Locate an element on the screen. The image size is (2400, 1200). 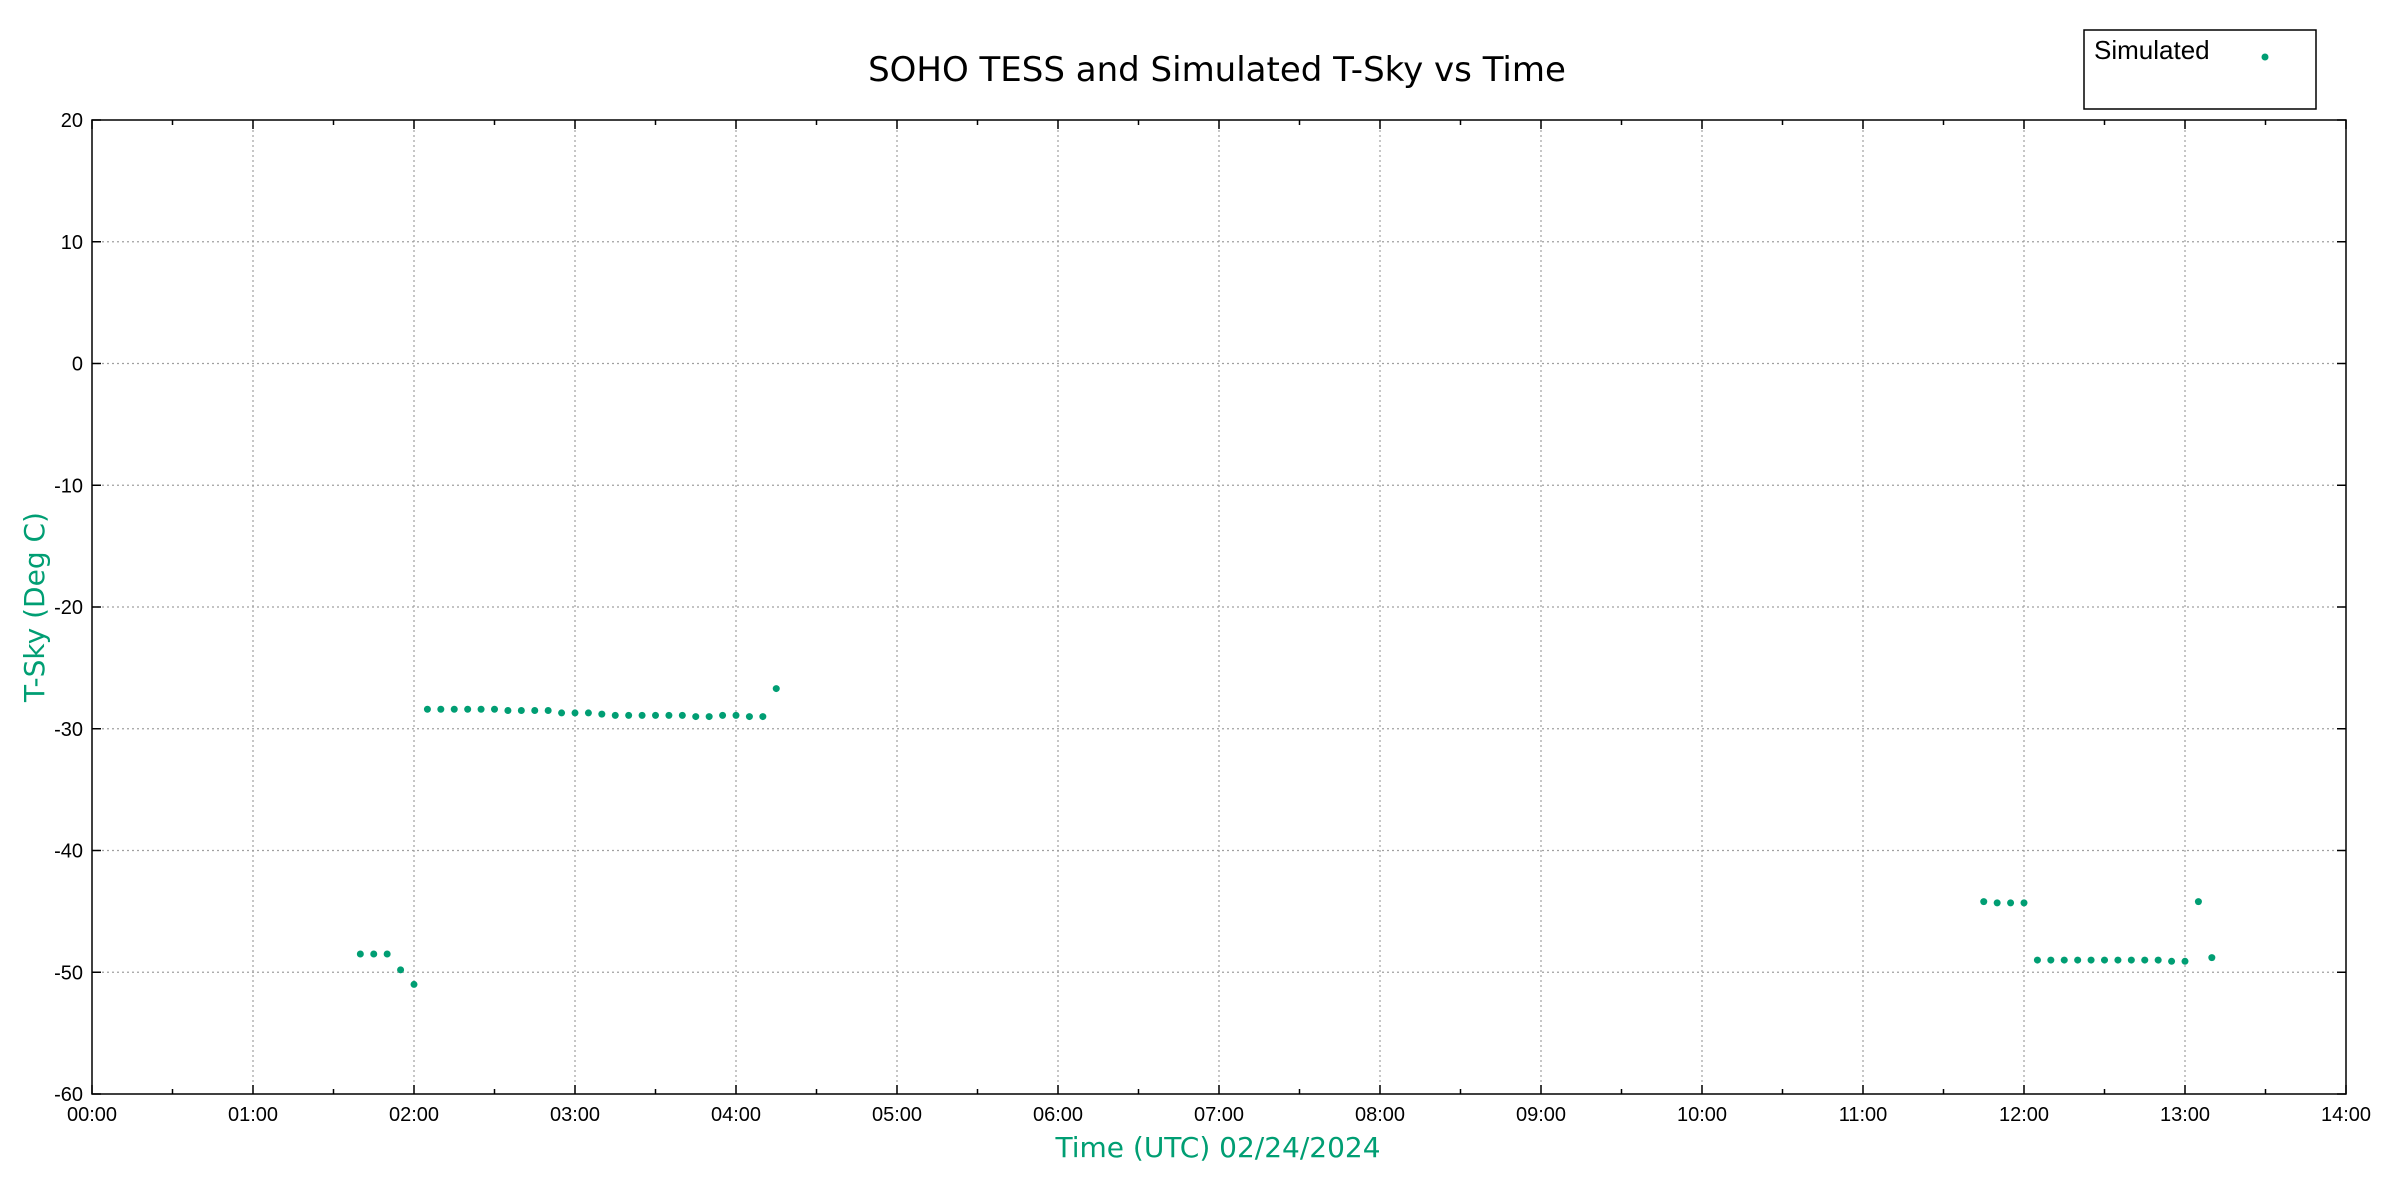
y-tick-label: -10 is located at coordinates (68, 486).